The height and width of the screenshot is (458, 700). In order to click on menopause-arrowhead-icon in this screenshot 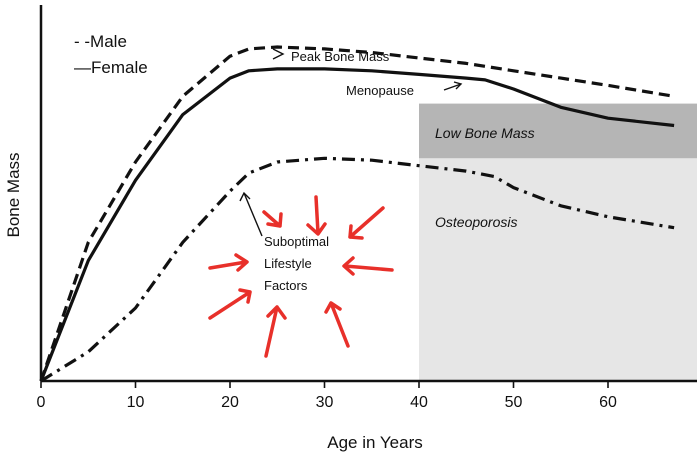, I will do `click(458, 85)`.